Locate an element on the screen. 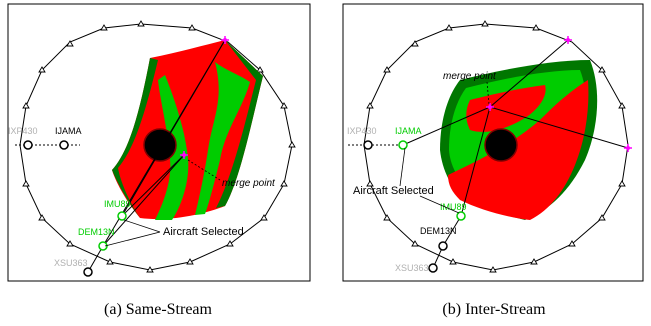 Image resolution: width=651 pixels, height=326 pixels. fix-ijama-a: IJAMA is located at coordinates (68, 138).